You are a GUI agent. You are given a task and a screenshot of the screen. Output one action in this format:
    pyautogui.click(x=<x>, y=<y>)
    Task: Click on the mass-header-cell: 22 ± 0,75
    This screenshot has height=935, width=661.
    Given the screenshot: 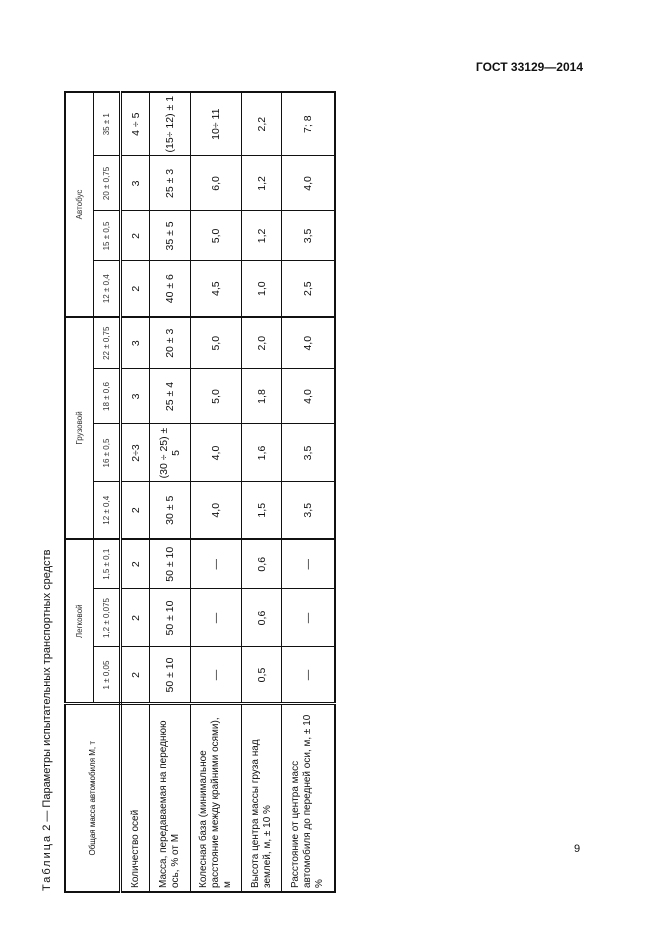 What is the action you would take?
    pyautogui.click(x=107, y=342)
    